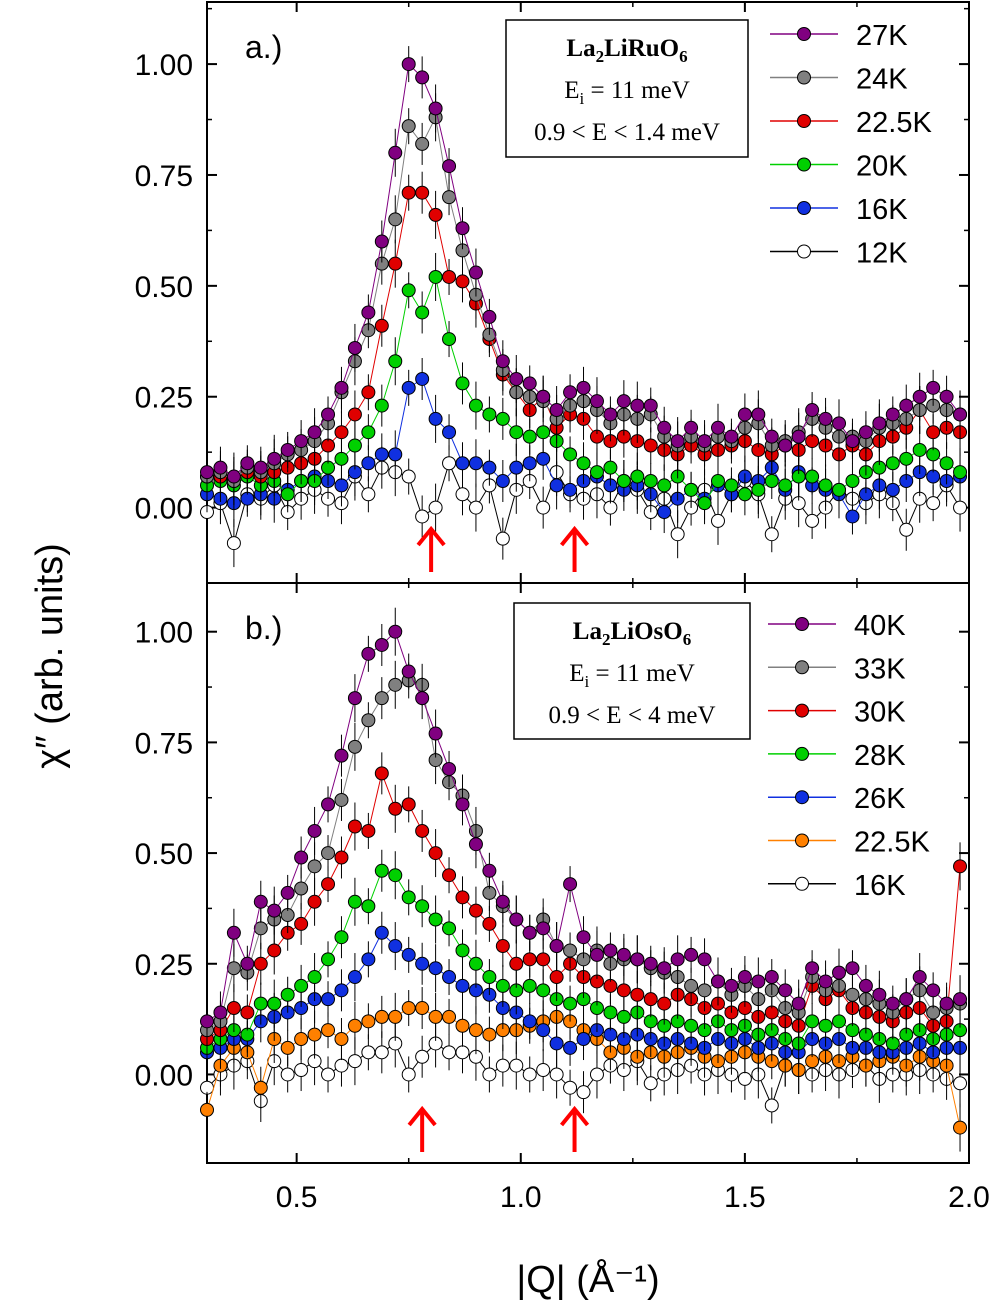  Describe the element at coordinates (582, 98) in the screenshot. I see `ei-sub: i` at that location.